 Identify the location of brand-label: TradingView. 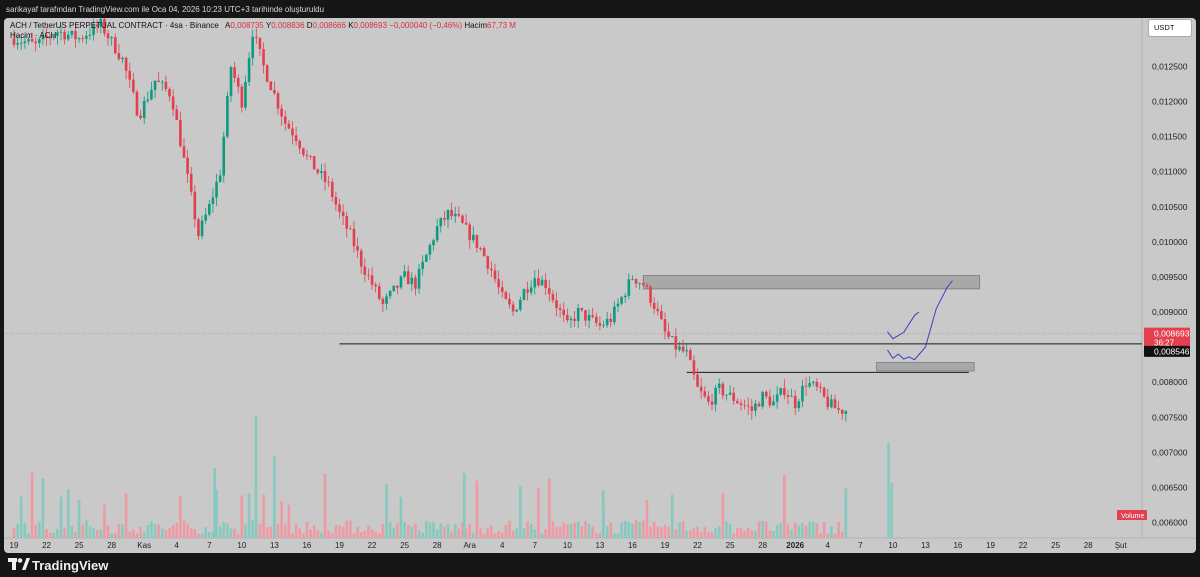
(70, 565).